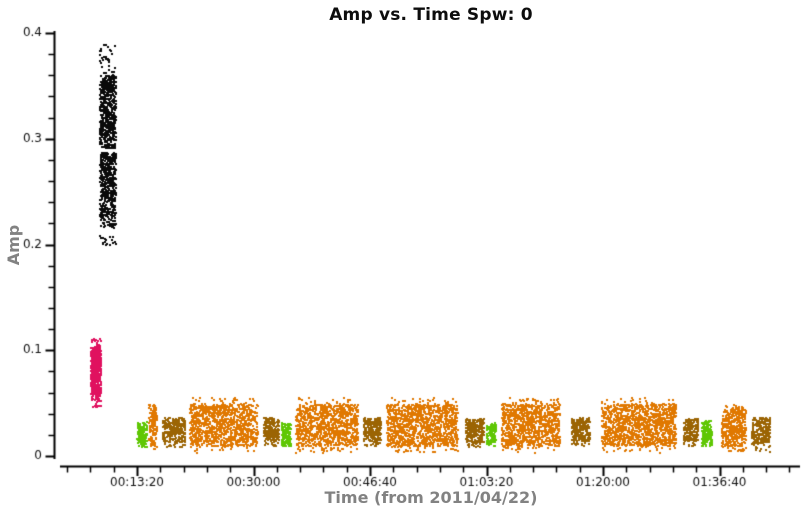  I want to click on x-axis-title: Time (from 2011/04/22), so click(431, 497).